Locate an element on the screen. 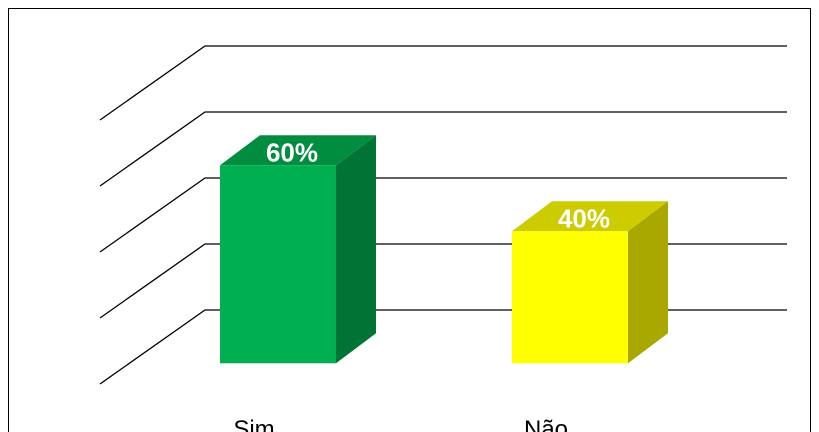 This screenshot has width=819, height=432. x-tick-label: Sim is located at coordinates (253, 424).